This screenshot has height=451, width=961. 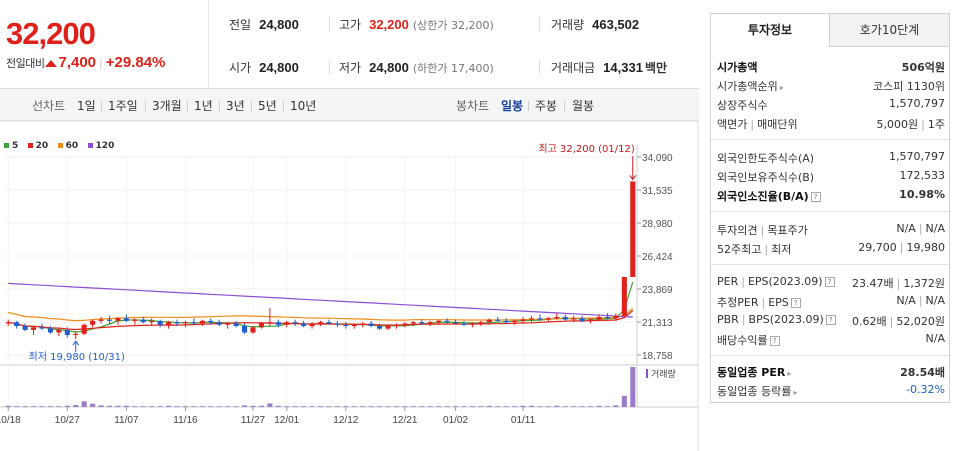 I want to click on industry-rate-row: 동일업종 등락률 ▸ -0.32%, so click(x=831, y=390).